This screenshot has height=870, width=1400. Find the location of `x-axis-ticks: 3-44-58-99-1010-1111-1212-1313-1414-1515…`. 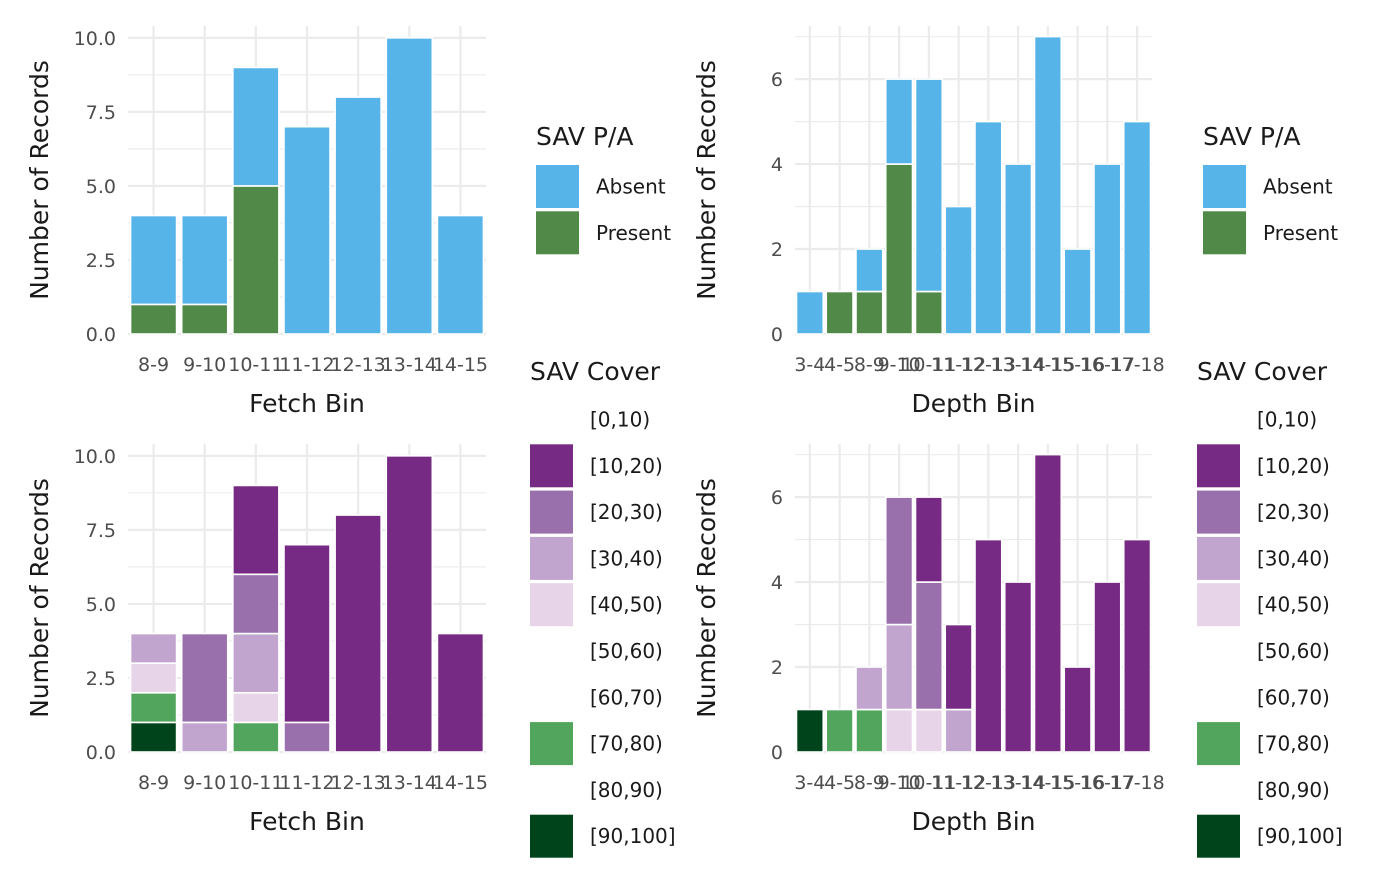

x-axis-ticks: 3-44-58-99-1010-1111-1212-1313-1414-1515… is located at coordinates (979, 783).